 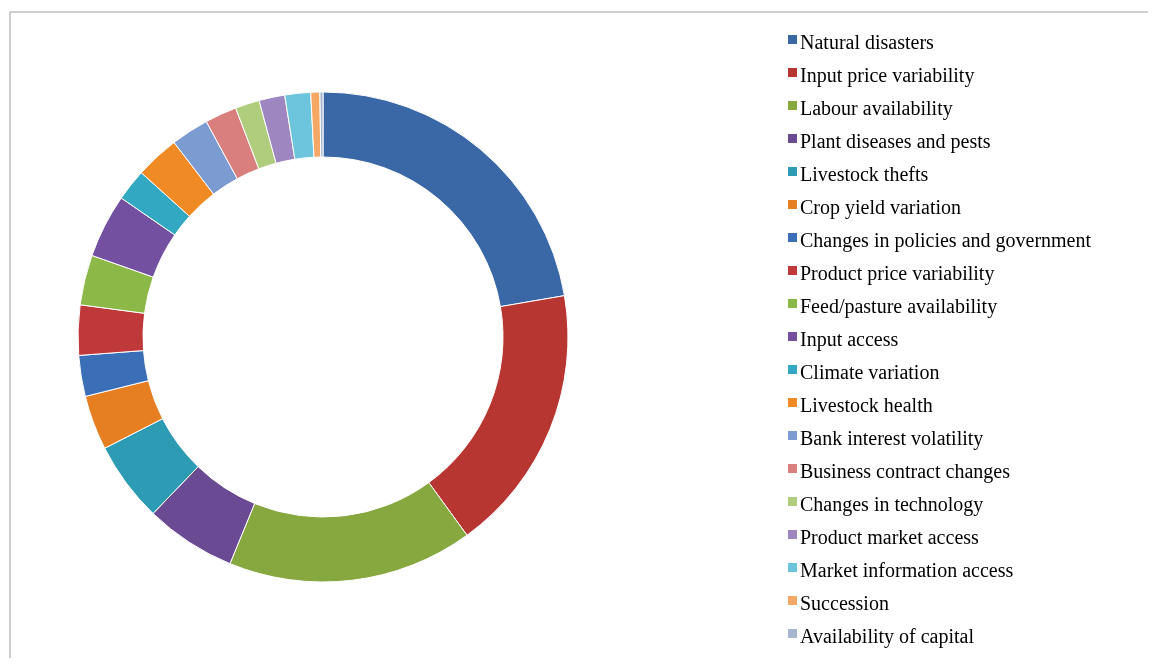 I want to click on legend-label: Livestock health, so click(x=866, y=404).